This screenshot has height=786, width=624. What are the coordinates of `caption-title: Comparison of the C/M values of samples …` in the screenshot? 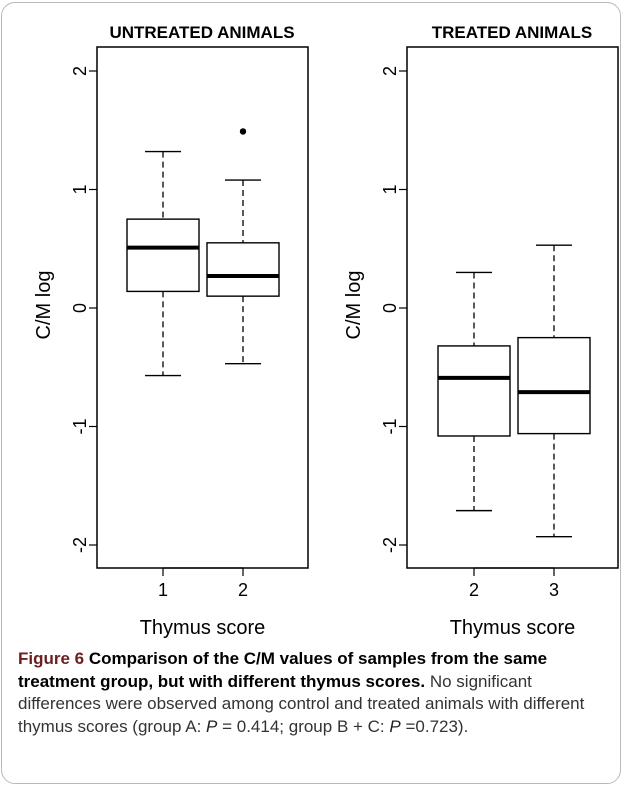 It's located at (283, 670).